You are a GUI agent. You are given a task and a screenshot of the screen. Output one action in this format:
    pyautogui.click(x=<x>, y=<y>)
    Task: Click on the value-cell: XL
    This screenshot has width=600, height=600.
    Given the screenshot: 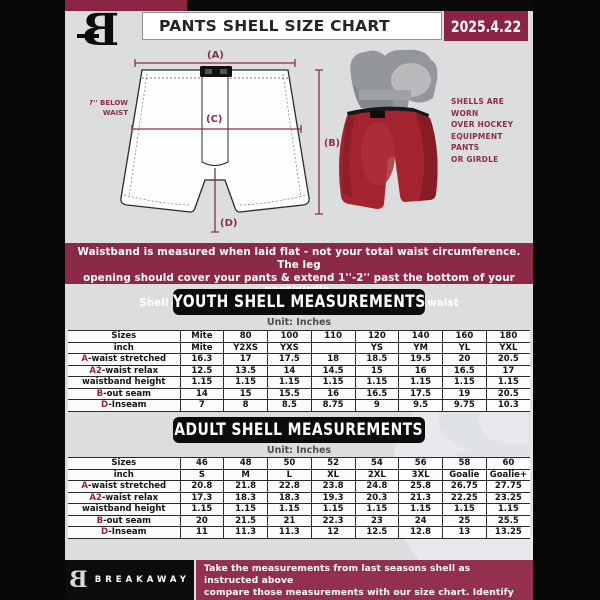 What is the action you would take?
    pyautogui.click(x=332, y=474)
    